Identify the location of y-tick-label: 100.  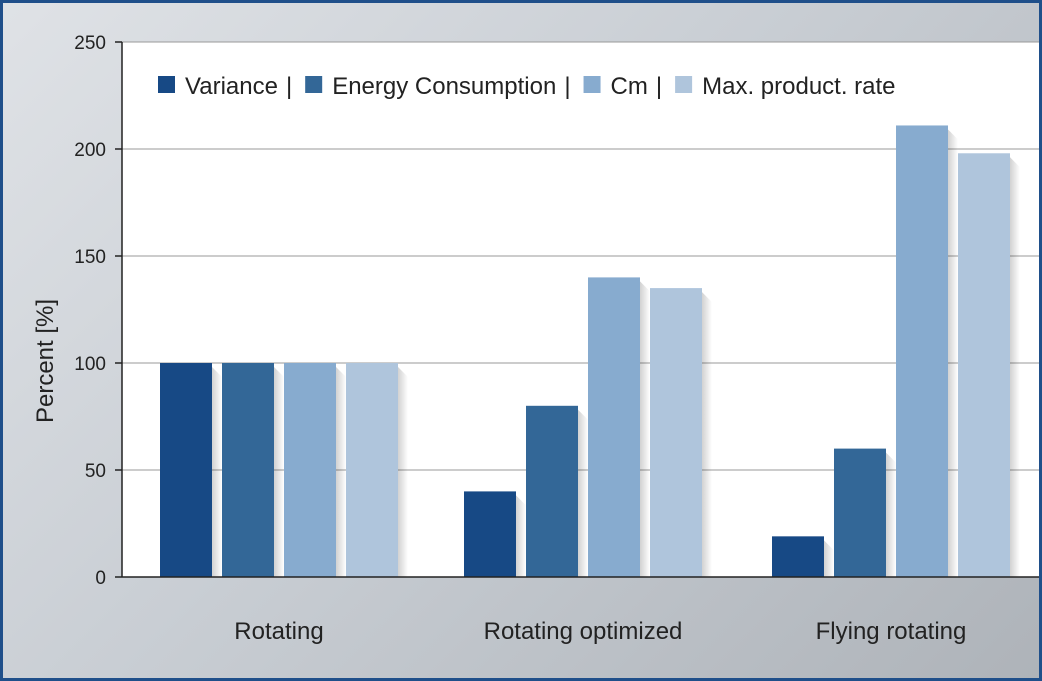
(90, 364).